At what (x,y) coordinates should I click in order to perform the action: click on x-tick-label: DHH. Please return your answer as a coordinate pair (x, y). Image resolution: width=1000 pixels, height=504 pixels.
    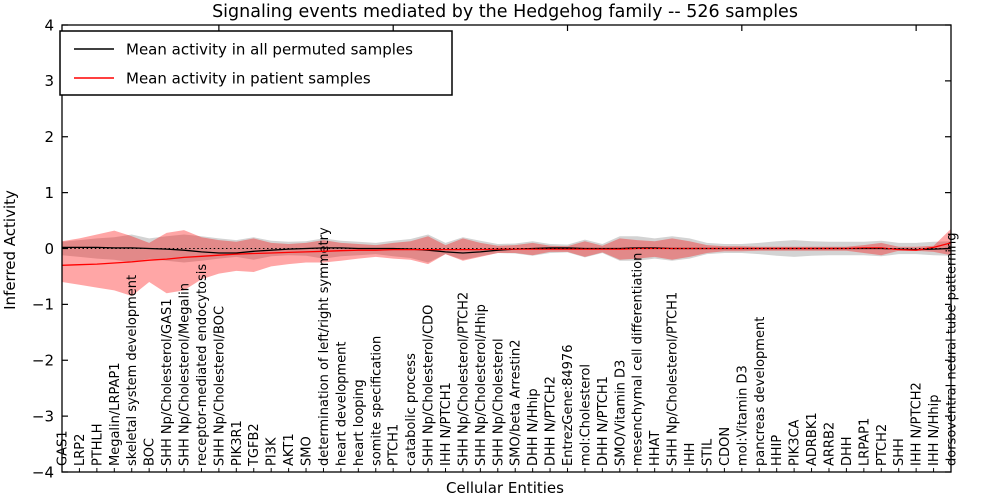
    Looking at the image, I should click on (847, 451).